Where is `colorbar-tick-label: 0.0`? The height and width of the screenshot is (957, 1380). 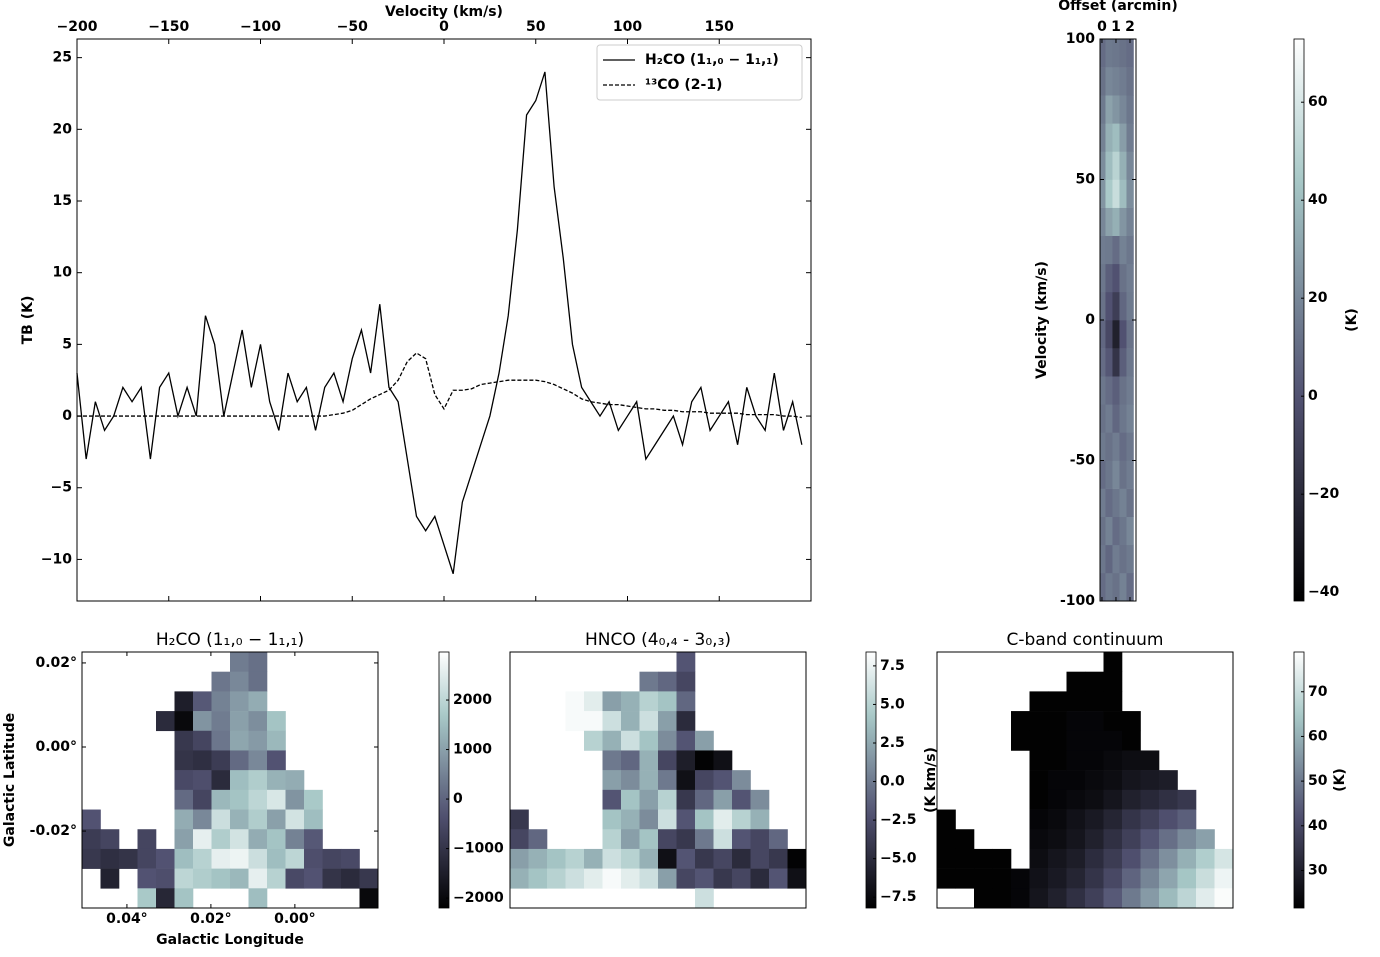 colorbar-tick-label: 0.0 is located at coordinates (892, 782).